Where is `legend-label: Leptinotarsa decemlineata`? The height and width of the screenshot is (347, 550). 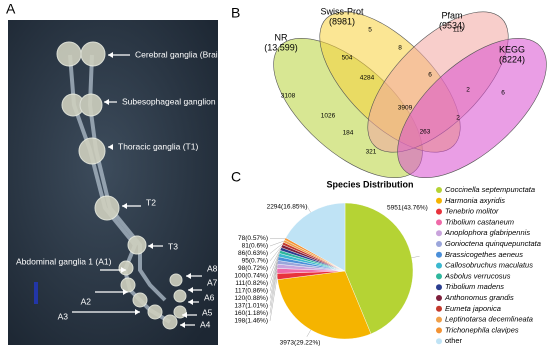 legend-label: Leptinotarsa decemlineata is located at coordinates (489, 319).